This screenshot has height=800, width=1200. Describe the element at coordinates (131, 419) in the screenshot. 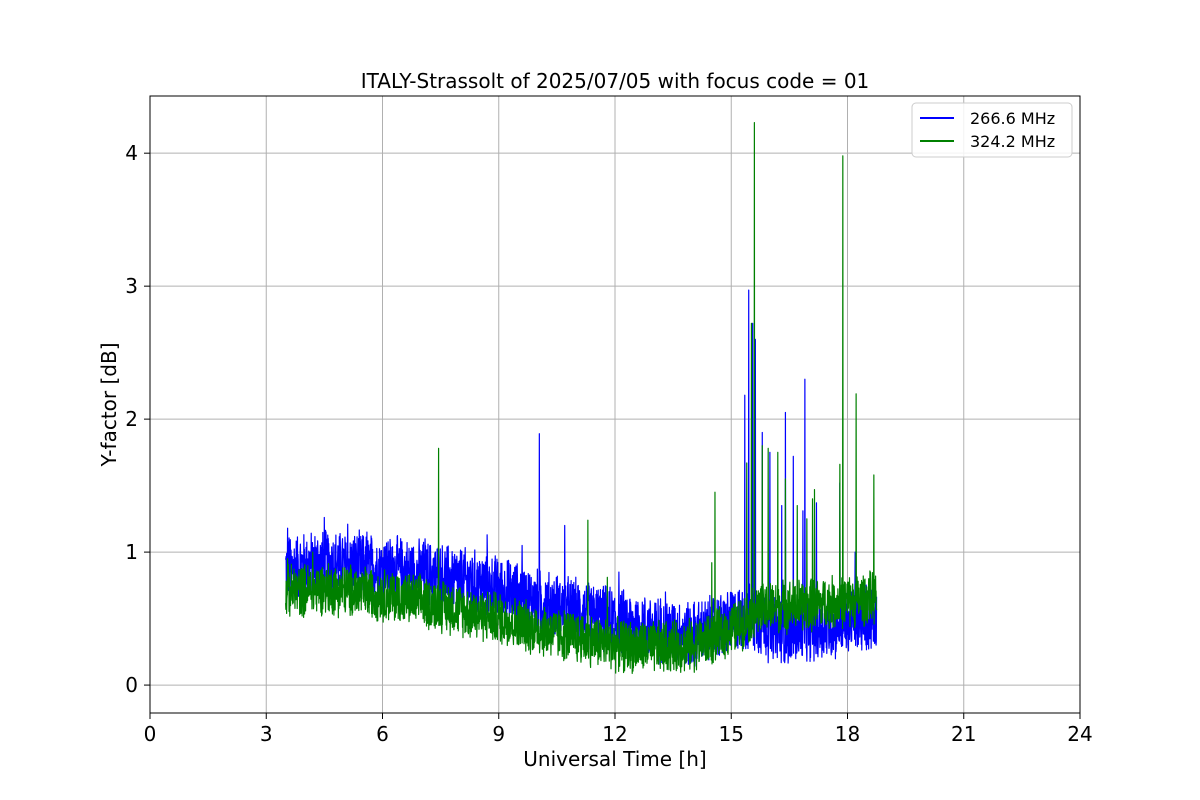

I see `y-tick-label: 2` at that location.